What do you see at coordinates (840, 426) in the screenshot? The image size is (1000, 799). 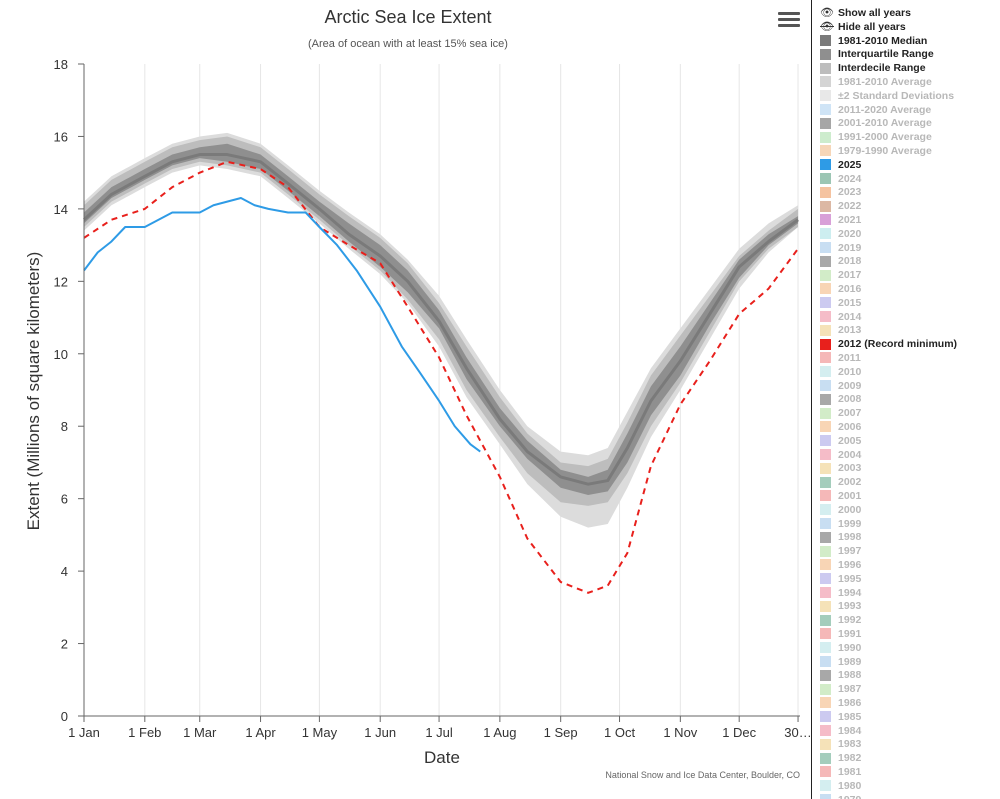 I see `legend-item-2006: 2006` at bounding box center [840, 426].